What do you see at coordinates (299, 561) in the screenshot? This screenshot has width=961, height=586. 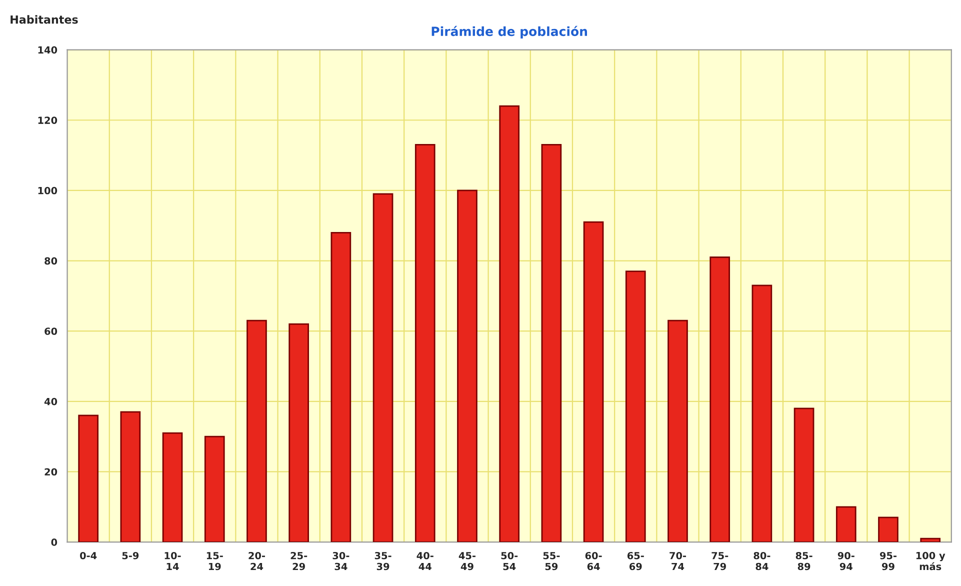 I see `x-tick-label: 25- 29` at bounding box center [299, 561].